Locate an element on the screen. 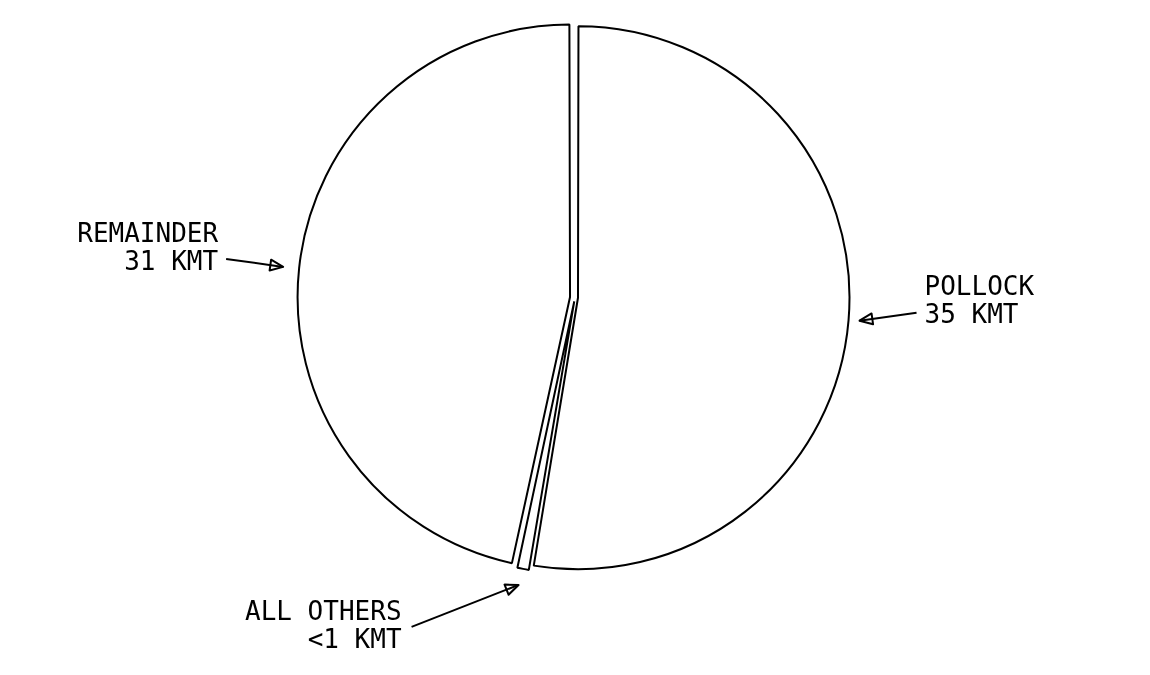  slice-label: ALL OTHERS is located at coordinates (323, 610).